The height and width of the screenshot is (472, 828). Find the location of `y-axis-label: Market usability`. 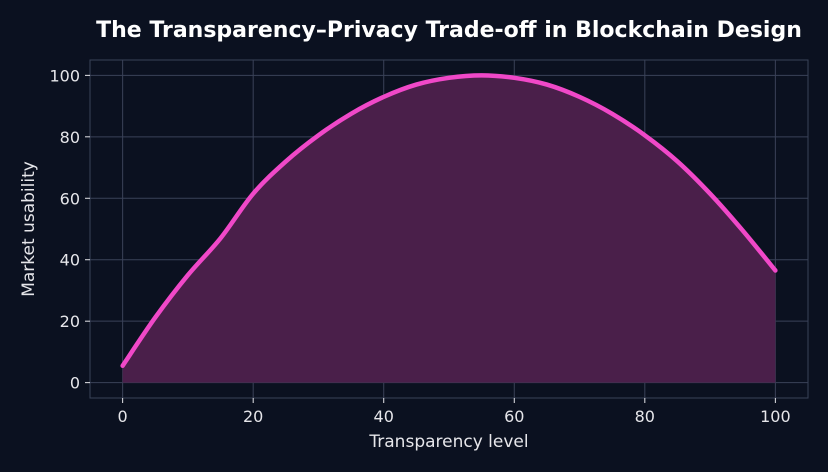

y-axis-label: Market usability is located at coordinates (29, 229).